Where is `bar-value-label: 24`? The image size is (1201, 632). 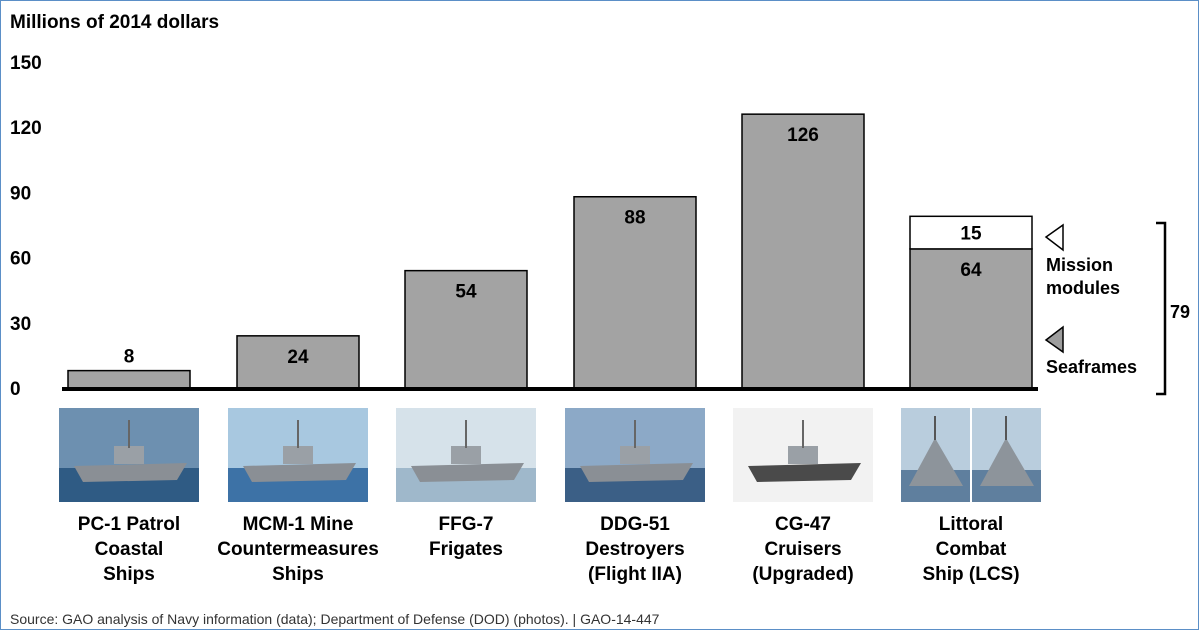 bar-value-label: 24 is located at coordinates (298, 357).